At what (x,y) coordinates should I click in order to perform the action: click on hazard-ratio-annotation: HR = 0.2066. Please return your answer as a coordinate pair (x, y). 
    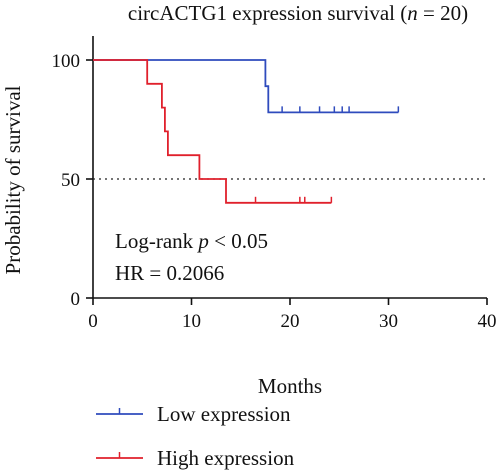
    Looking at the image, I should click on (169, 273).